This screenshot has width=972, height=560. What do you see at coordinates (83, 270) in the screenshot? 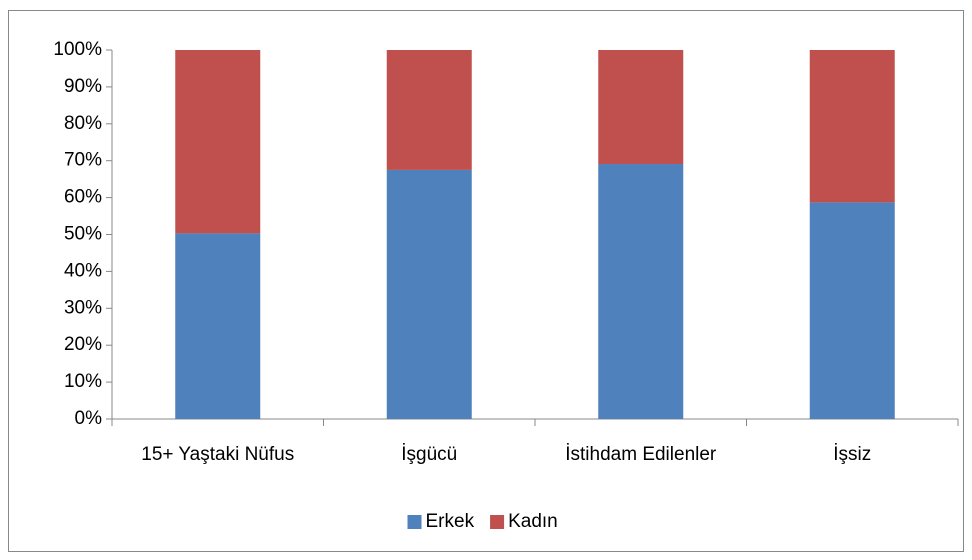
I see `y-tick-label: 40%` at bounding box center [83, 270].